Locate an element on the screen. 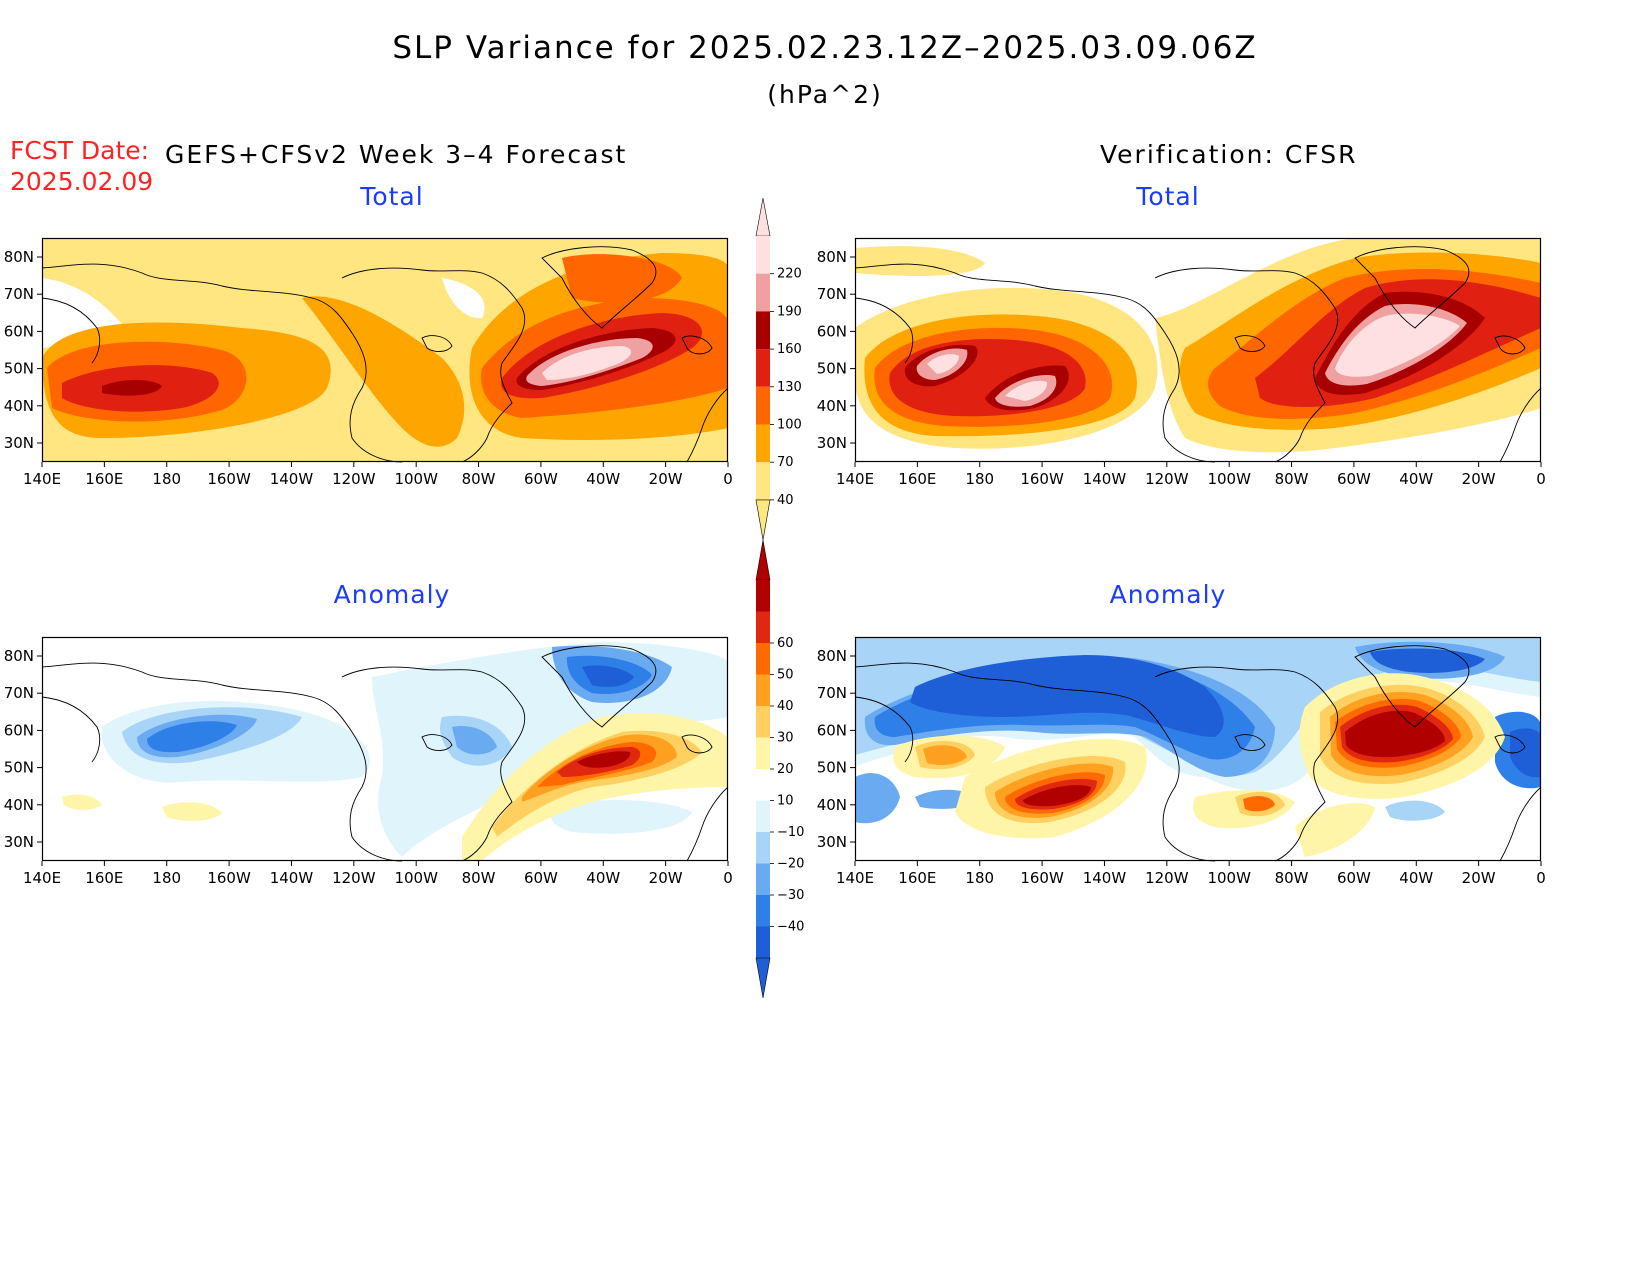 This screenshot has height=1275, width=1650. colorbar-label: 10 is located at coordinates (785, 801).